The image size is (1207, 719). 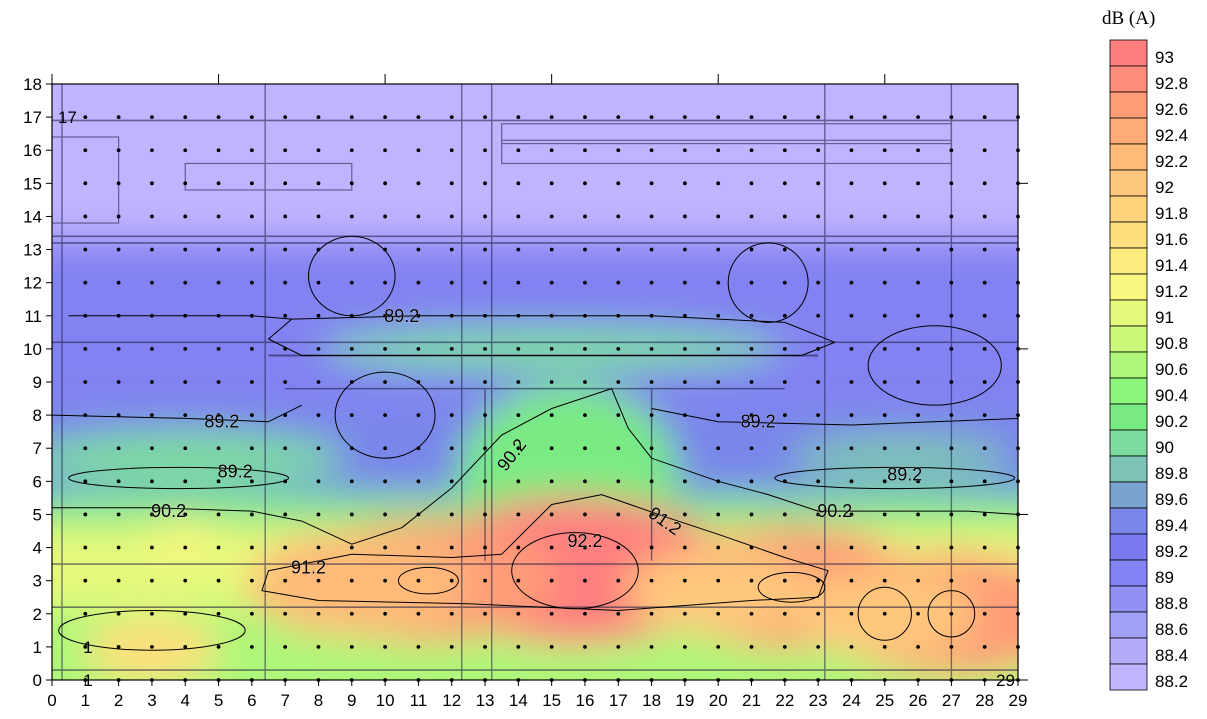 I want to click on x-tick-label: 12, so click(x=451, y=700).